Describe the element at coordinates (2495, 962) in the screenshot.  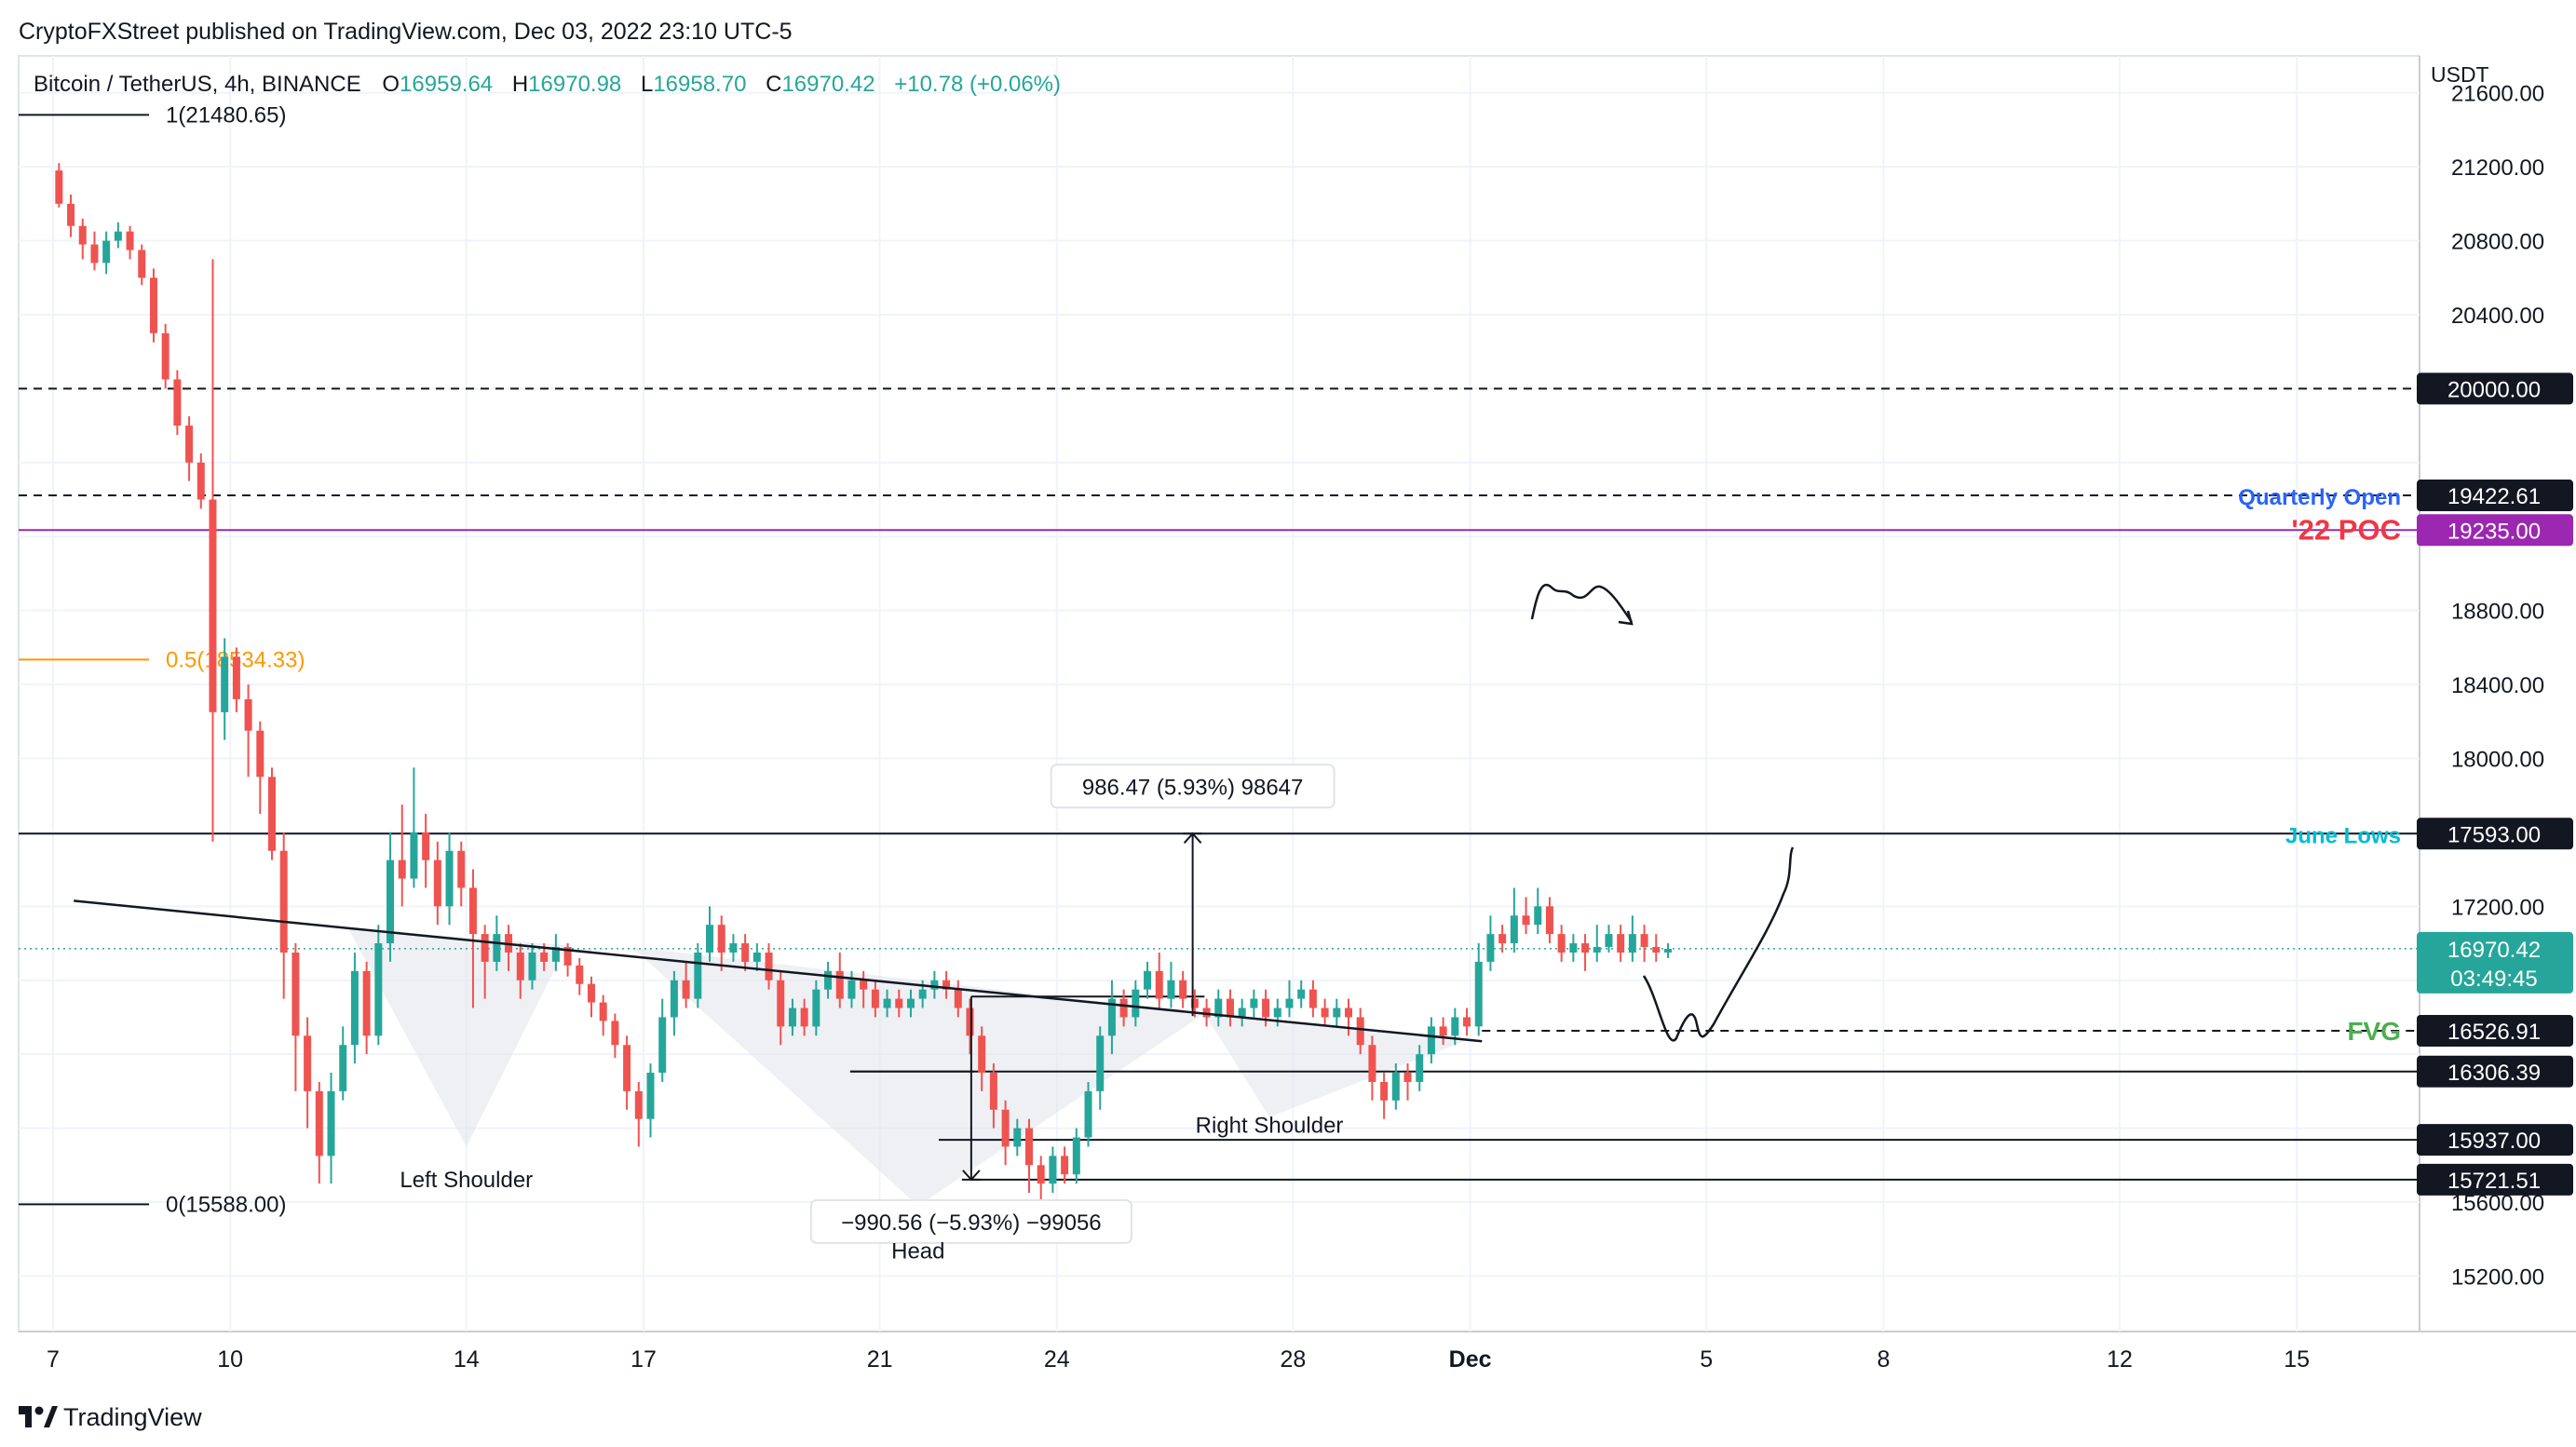
I see `last-price-tag` at that location.